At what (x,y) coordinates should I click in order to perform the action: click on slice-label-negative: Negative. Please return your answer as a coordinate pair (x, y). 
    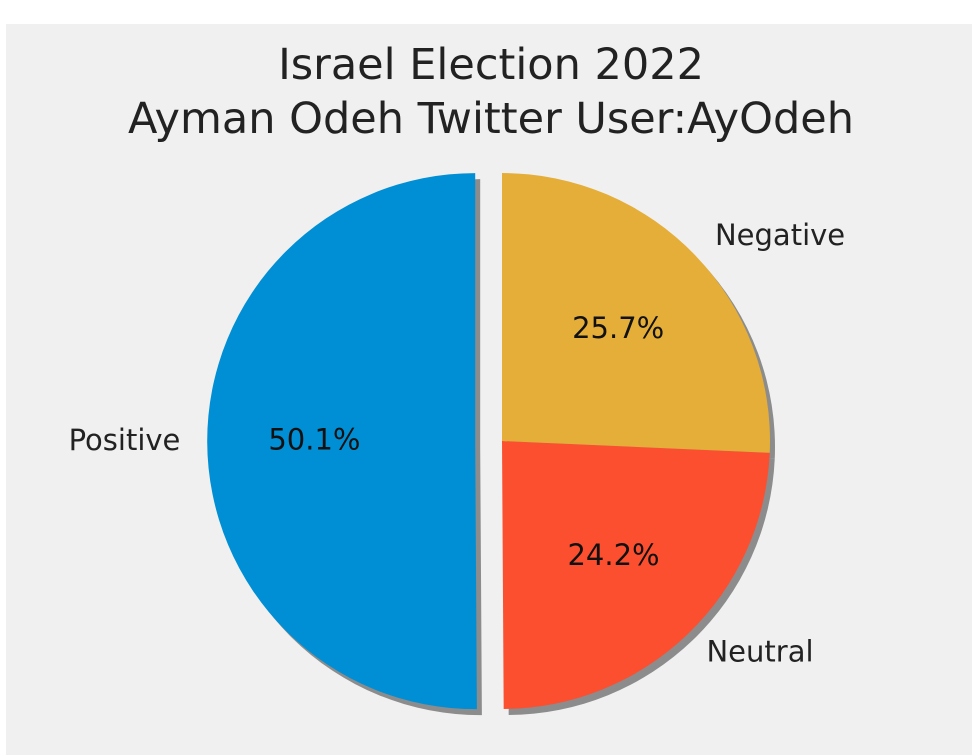
    Looking at the image, I should click on (780, 235).